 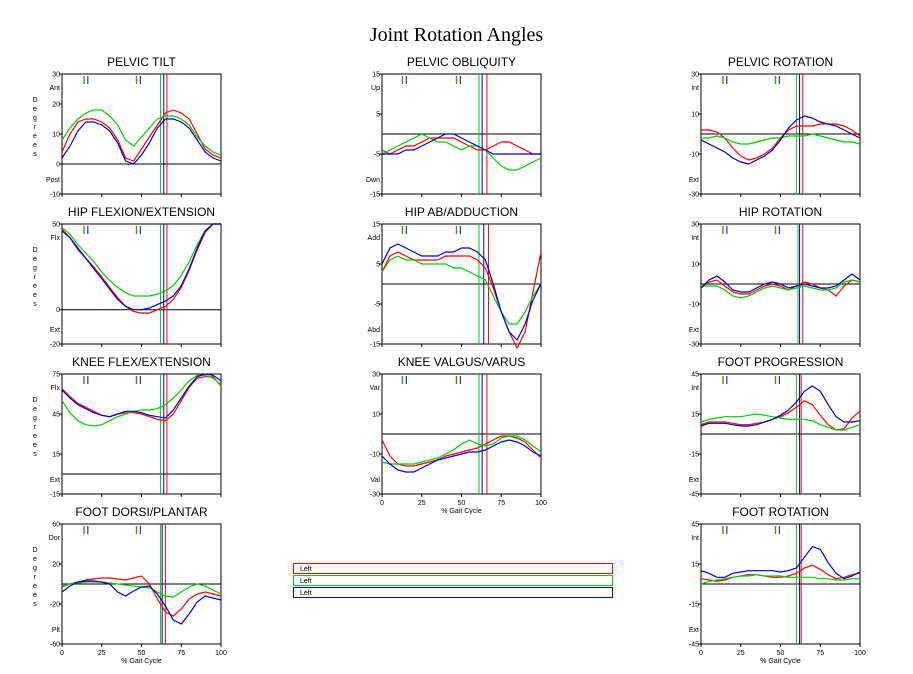 I want to click on upper-direction-label: Flx, so click(x=56, y=388).